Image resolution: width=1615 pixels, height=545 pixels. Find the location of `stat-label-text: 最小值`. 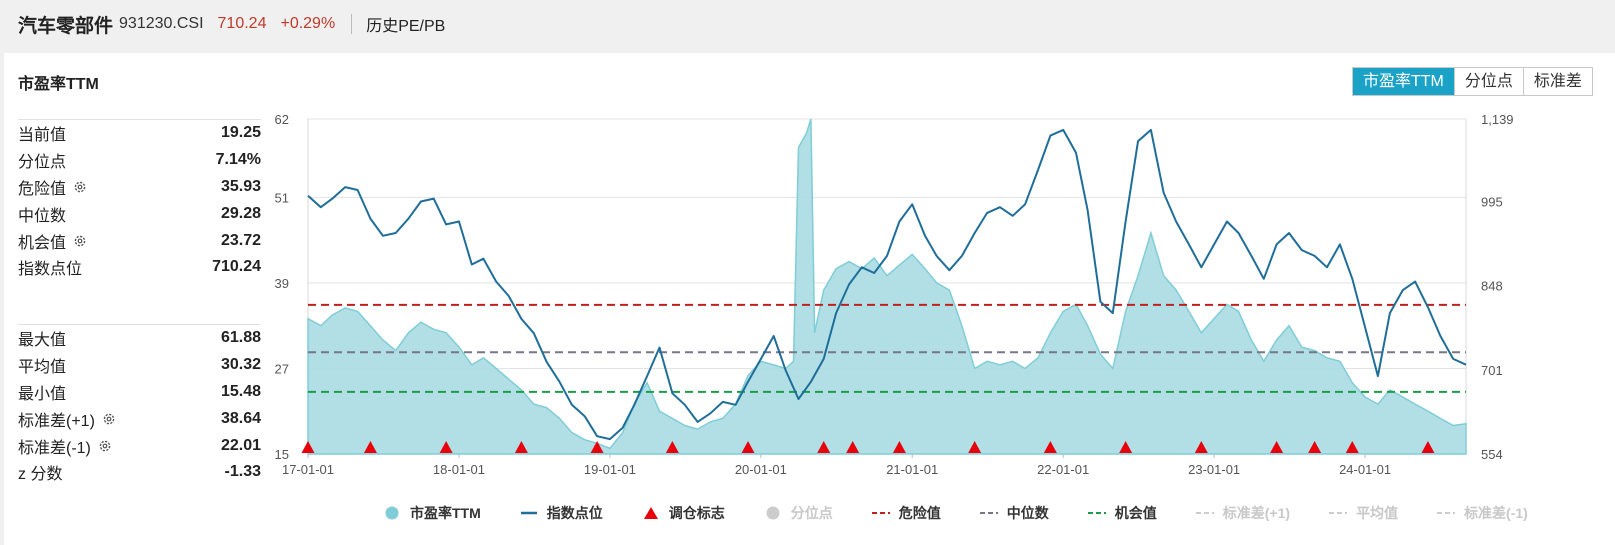

stat-label-text: 最小值 is located at coordinates (42, 394).